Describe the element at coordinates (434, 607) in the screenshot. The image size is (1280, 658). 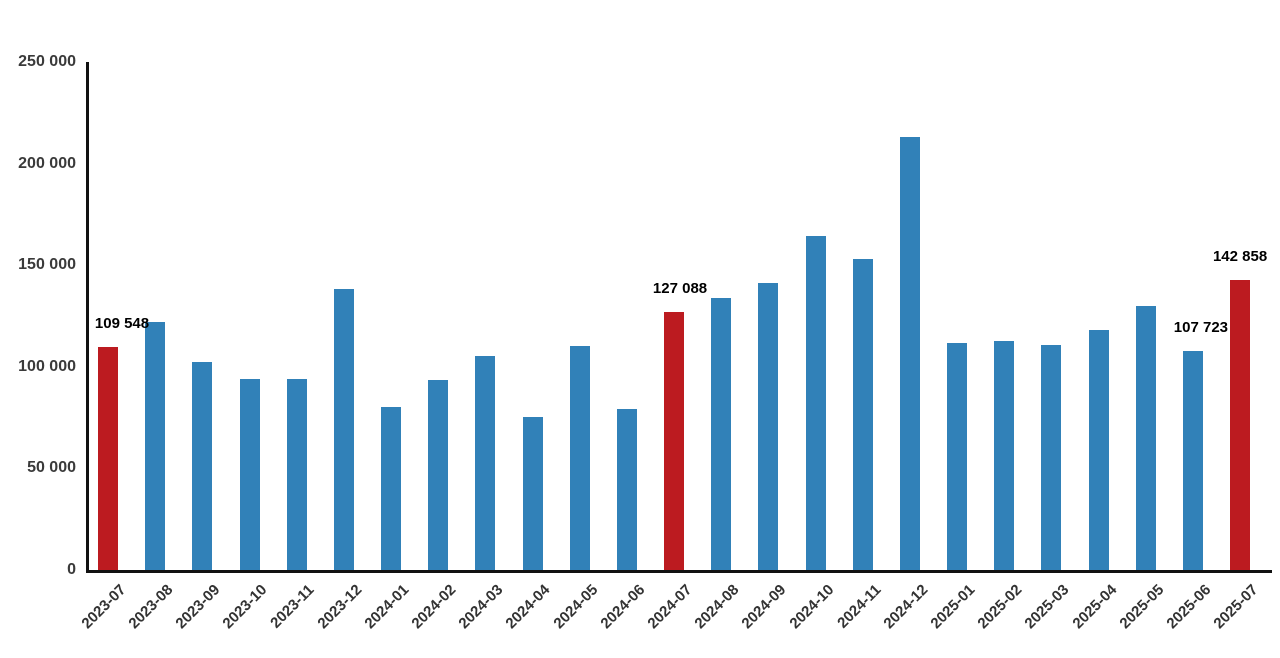
I see `x-axis-tick-label: 2024-02` at that location.